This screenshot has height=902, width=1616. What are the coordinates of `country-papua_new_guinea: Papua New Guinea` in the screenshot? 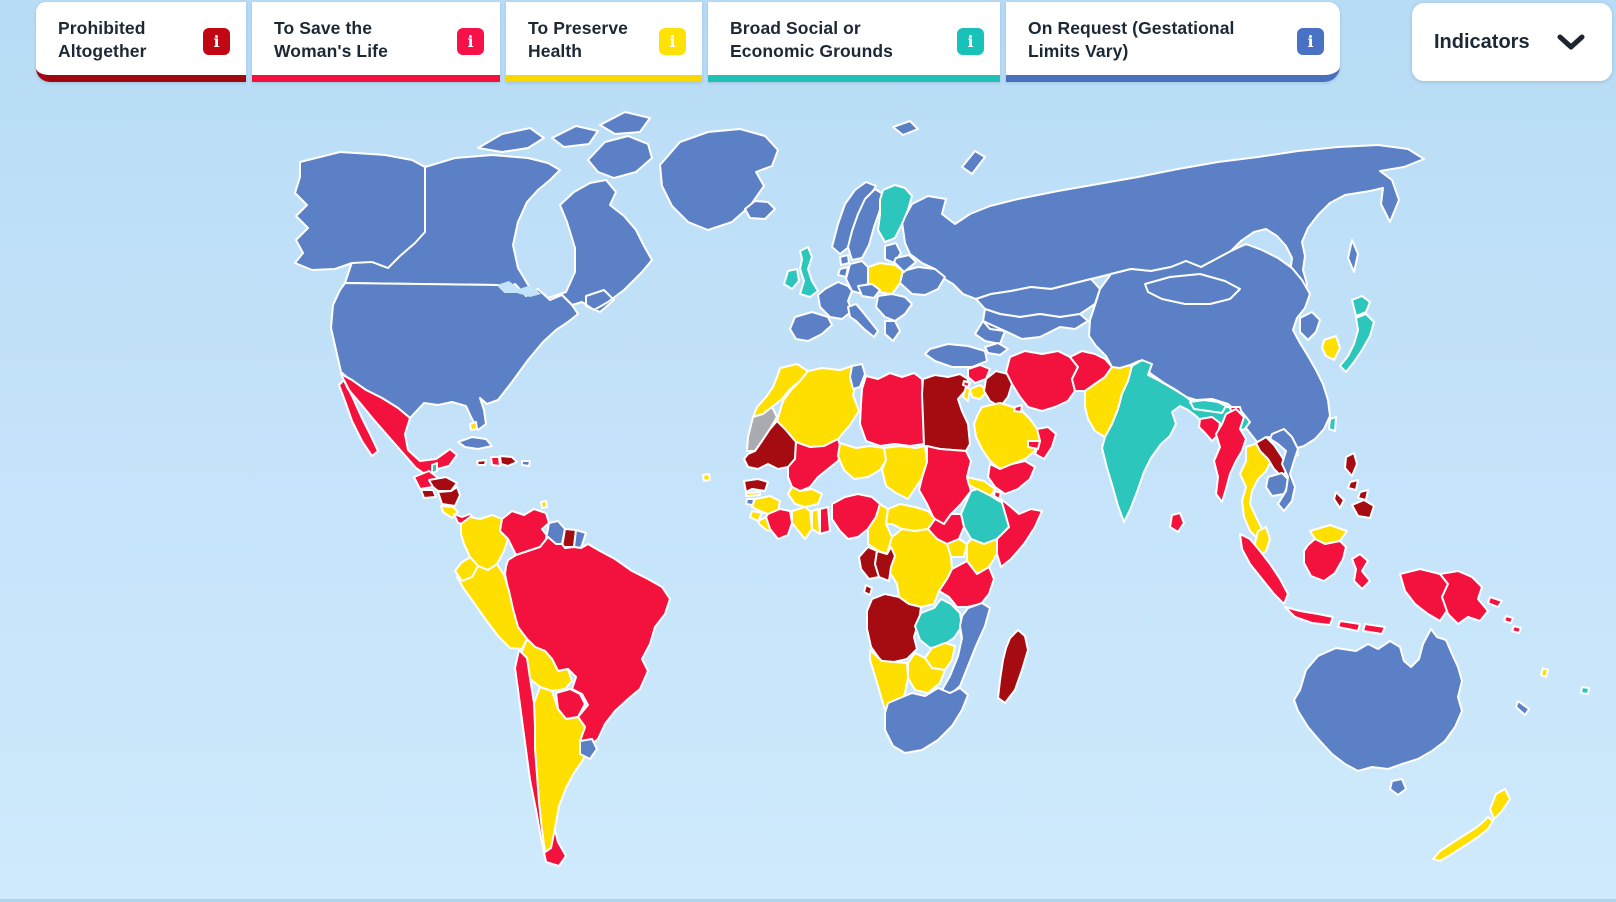 It's located at (1471, 597).